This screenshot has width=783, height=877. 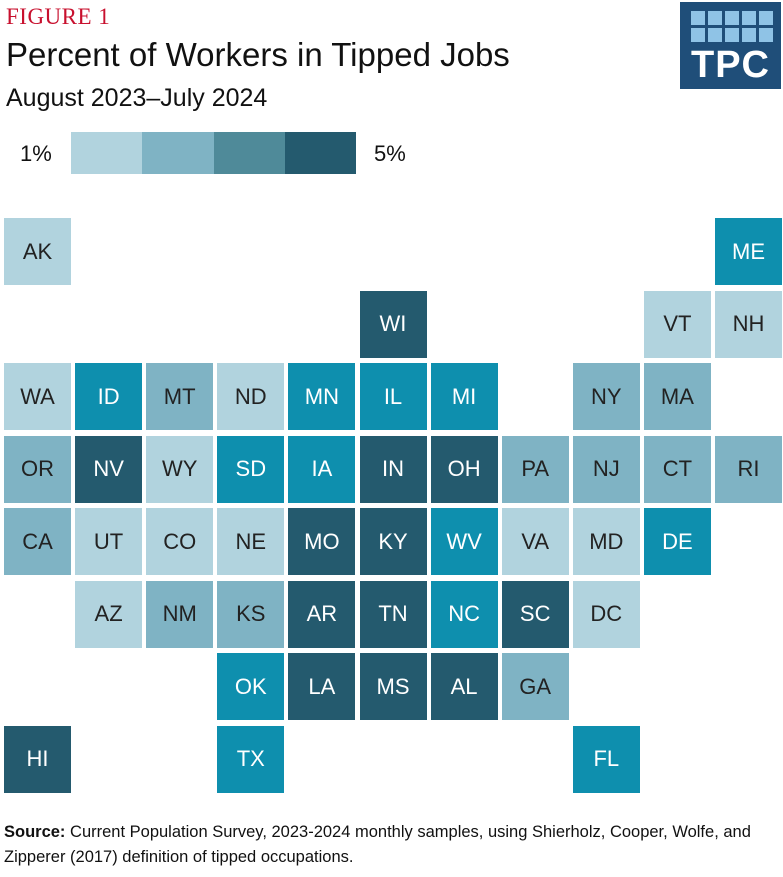 What do you see at coordinates (464, 686) in the screenshot?
I see `state-tile-al: AL` at bounding box center [464, 686].